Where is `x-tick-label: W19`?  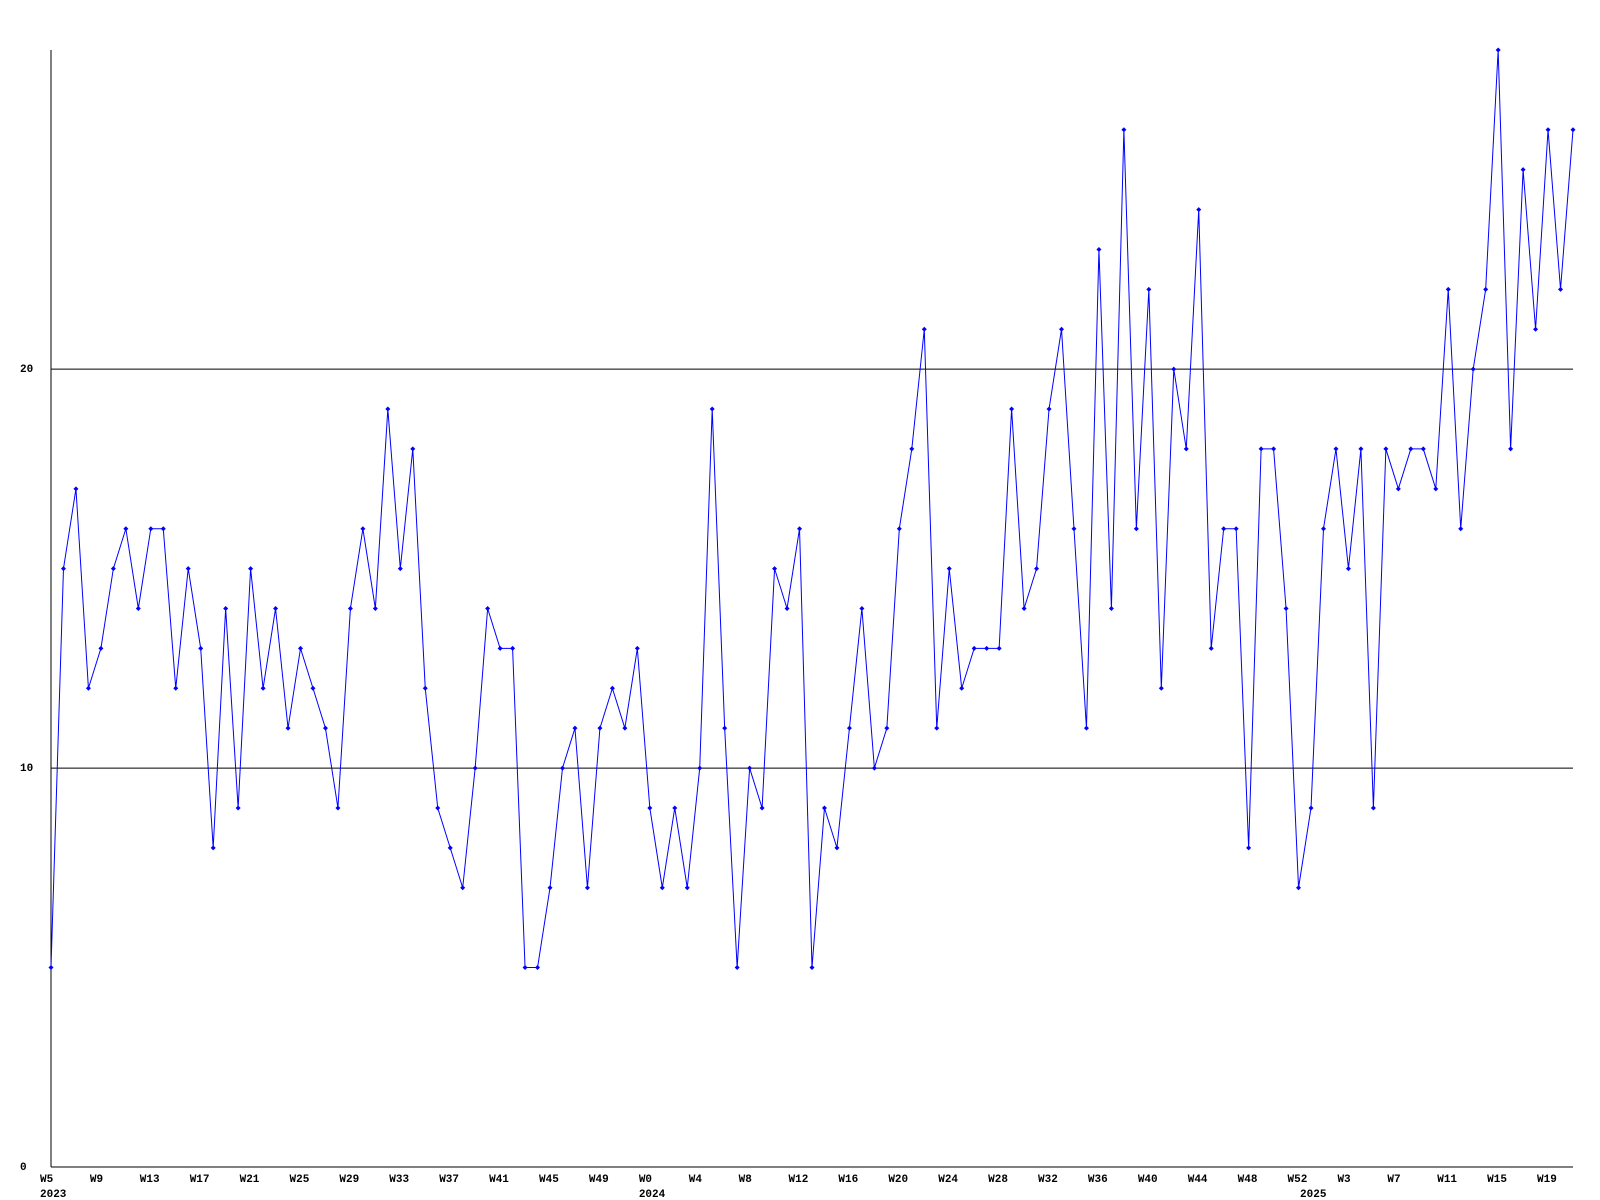
x-tick-label: W19 is located at coordinates (1547, 1180).